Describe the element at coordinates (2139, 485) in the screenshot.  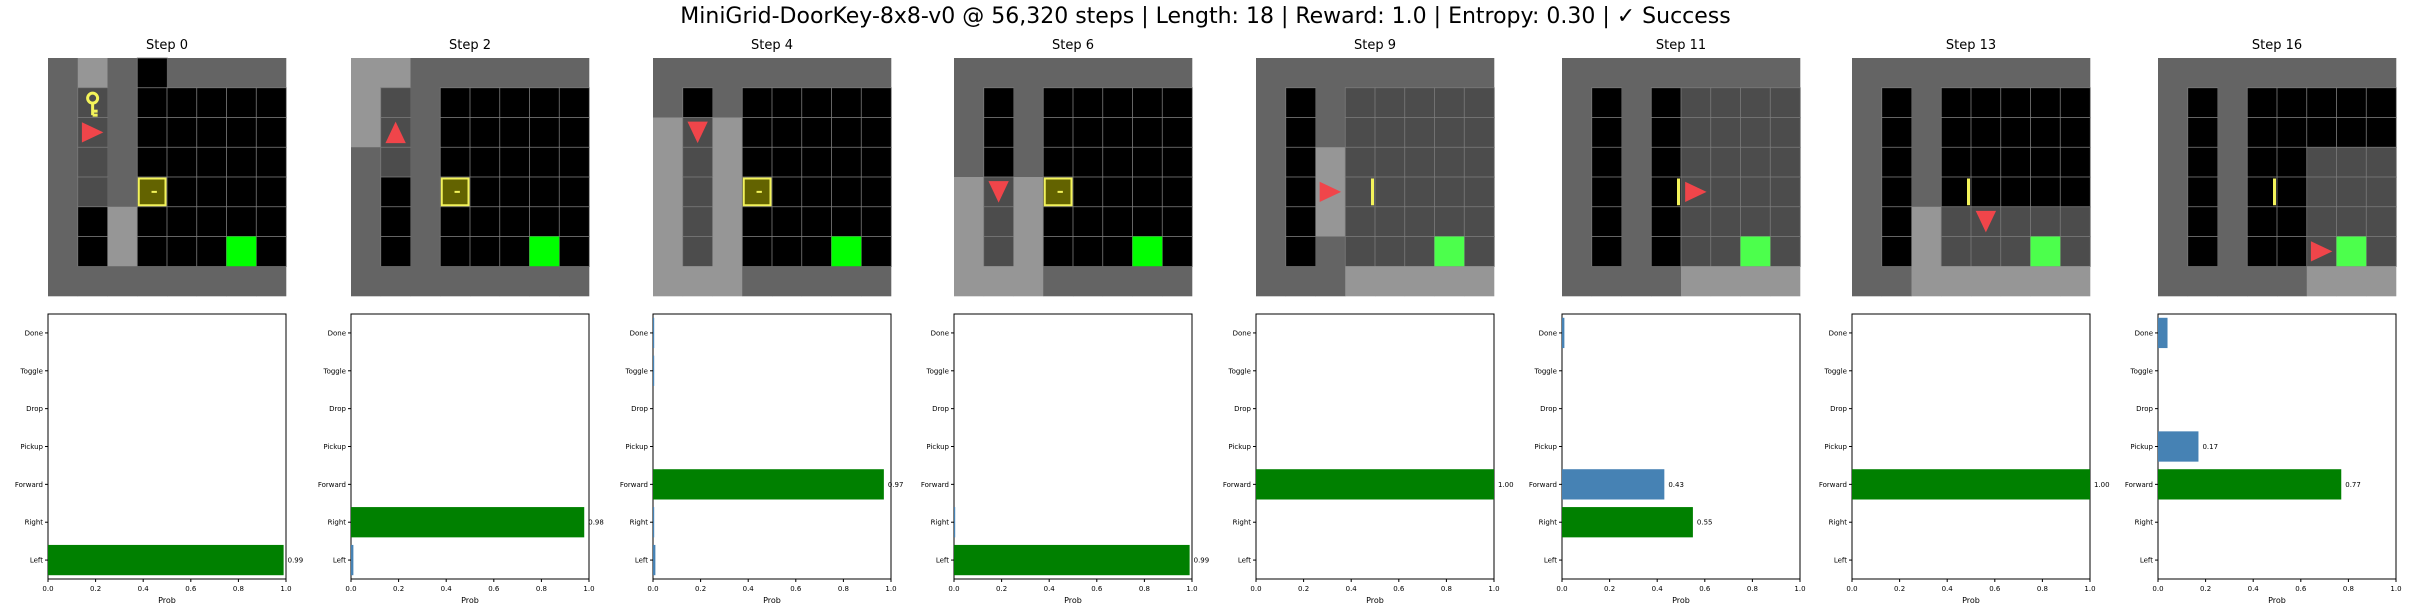
I see `y-tick-label: Forward` at that location.